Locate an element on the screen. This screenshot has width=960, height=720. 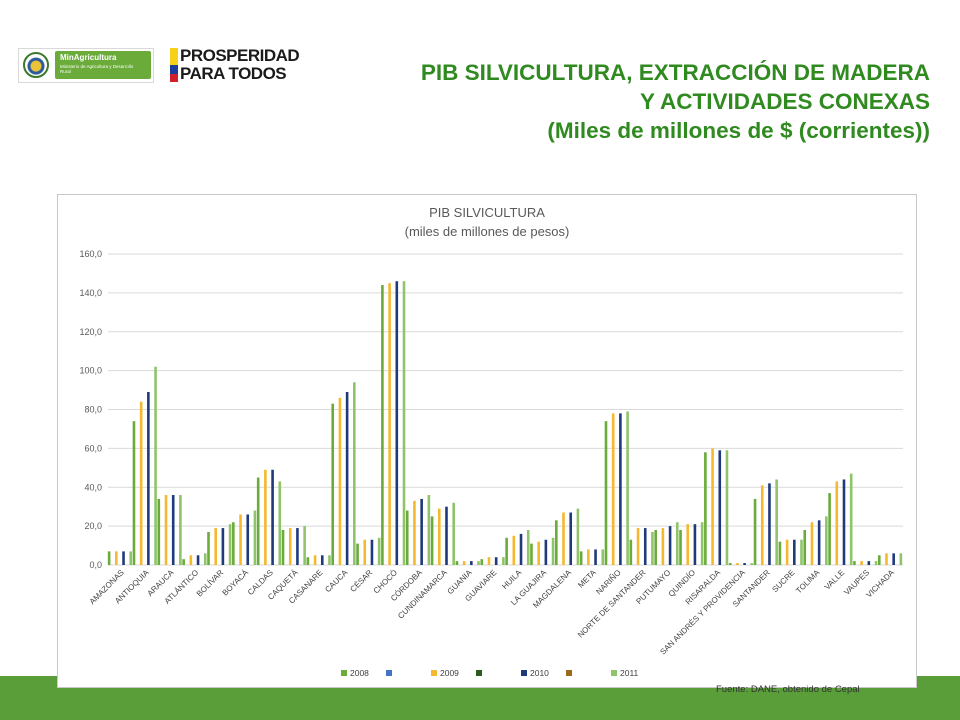
title-line-1: PIB SILVICULTURA, EXTRACCIÓN DE MADERA is located at coordinates (675, 72).